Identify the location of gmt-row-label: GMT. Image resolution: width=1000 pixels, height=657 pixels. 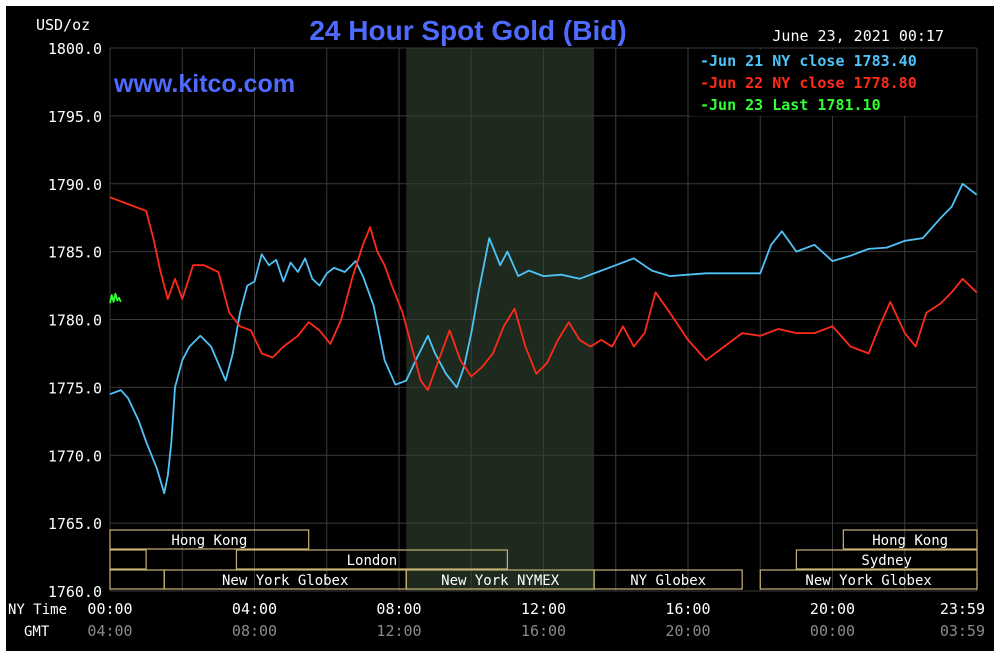
(37, 632).